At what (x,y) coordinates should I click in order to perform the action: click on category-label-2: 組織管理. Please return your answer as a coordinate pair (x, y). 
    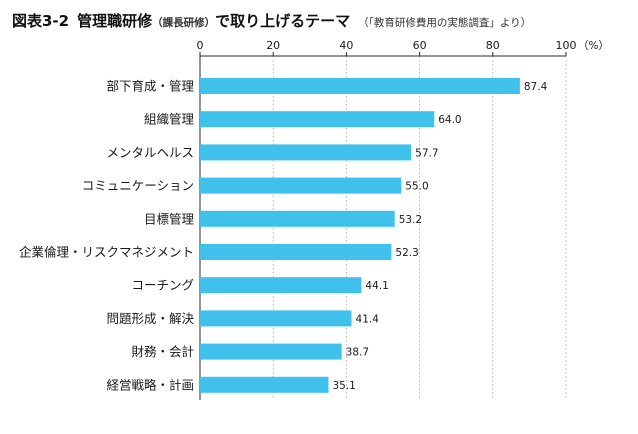
    Looking at the image, I should click on (169, 119).